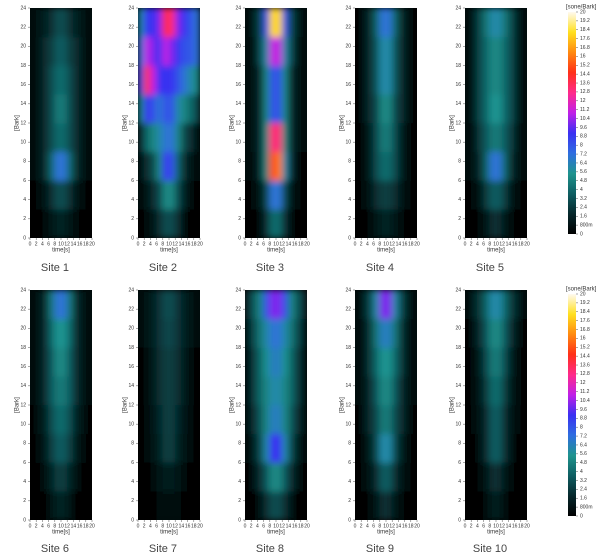  Describe the element at coordinates (585, 74) in the screenshot. I see `colorbar-tick-label: 14.4` at that location.